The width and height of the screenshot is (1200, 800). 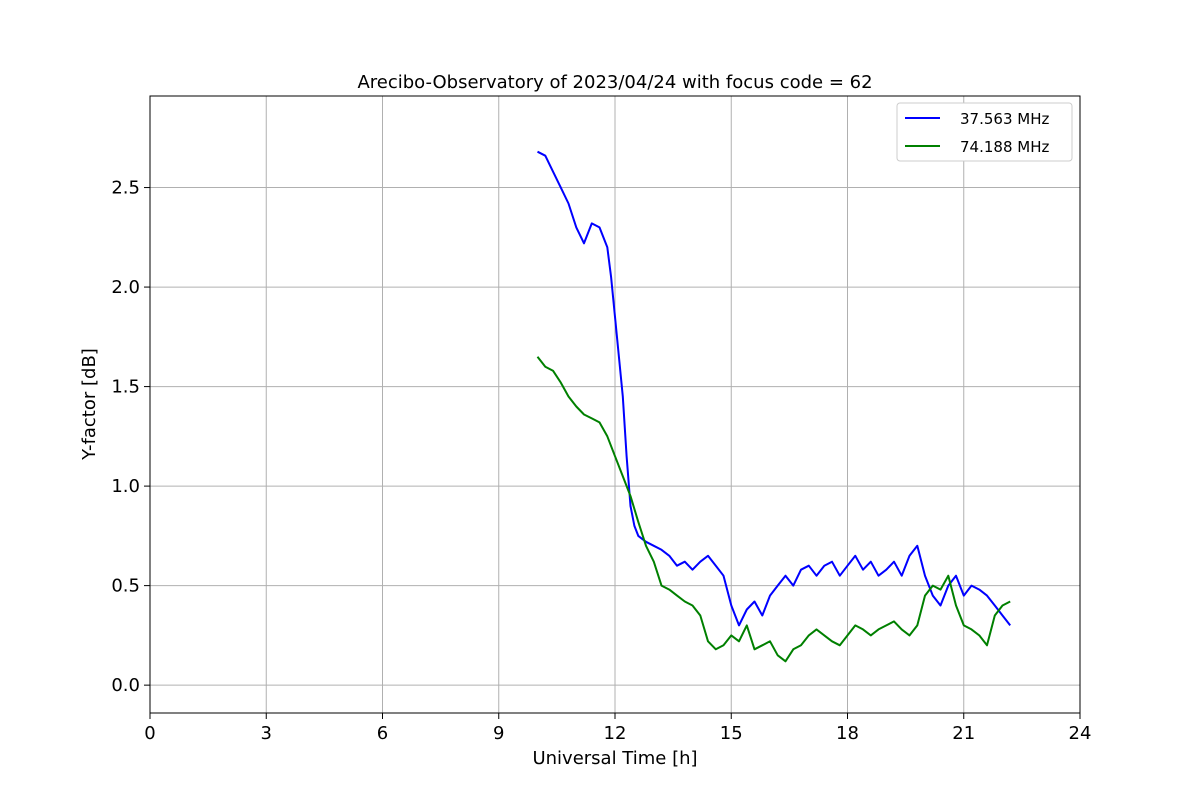 I want to click on x-tick-label: 0, so click(x=149, y=733).